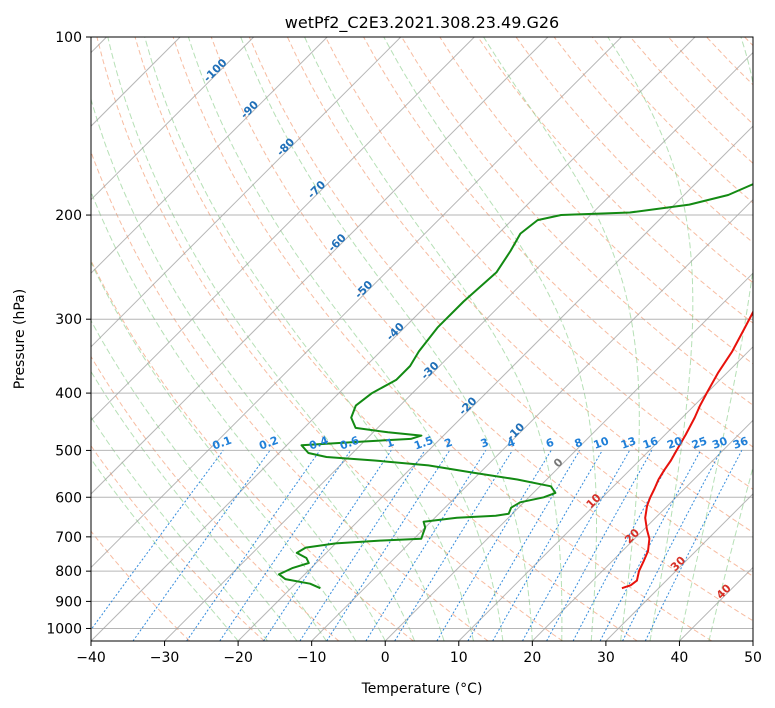  Describe the element at coordinates (249, 109) in the screenshot. I see `isotherm-label: -90` at that location.